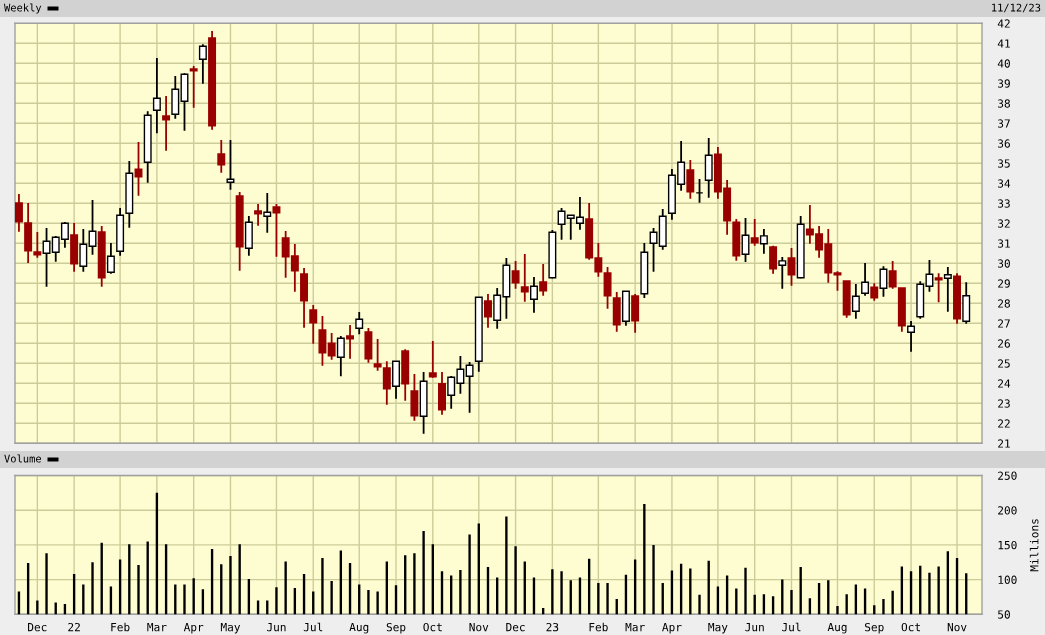 The image size is (1045, 635). What do you see at coordinates (1004, 203) in the screenshot?
I see `y-tick-label: 33` at bounding box center [1004, 203].